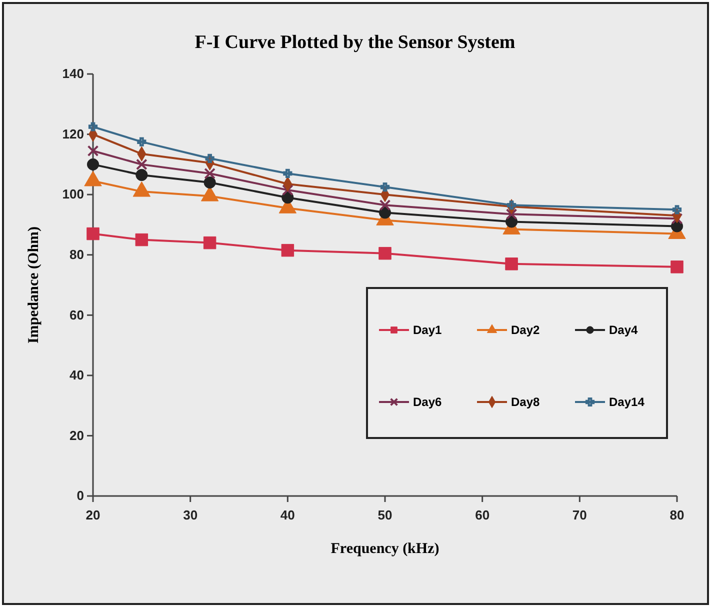  What do you see at coordinates (34, 285) in the screenshot?
I see `y-axis-title: Impedance (Ohm)` at bounding box center [34, 285].